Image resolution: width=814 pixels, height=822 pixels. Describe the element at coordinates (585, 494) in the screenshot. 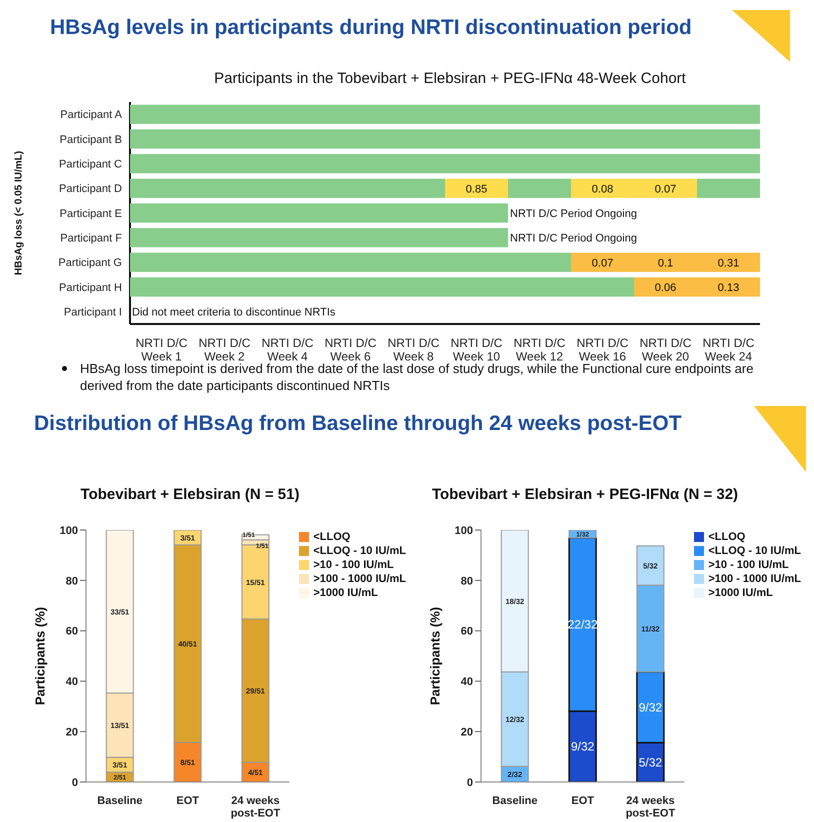

I see `chart-title: Tobevibart + Elebsiran + PEG-IFNα (N = 32)` at that location.